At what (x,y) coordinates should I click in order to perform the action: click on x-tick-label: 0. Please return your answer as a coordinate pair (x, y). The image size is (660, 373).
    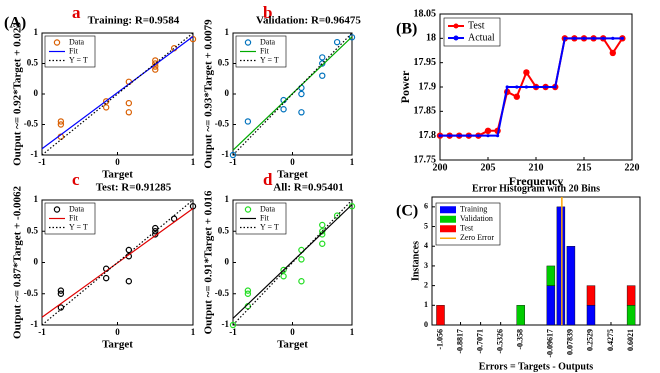
    Looking at the image, I should click on (292, 162).